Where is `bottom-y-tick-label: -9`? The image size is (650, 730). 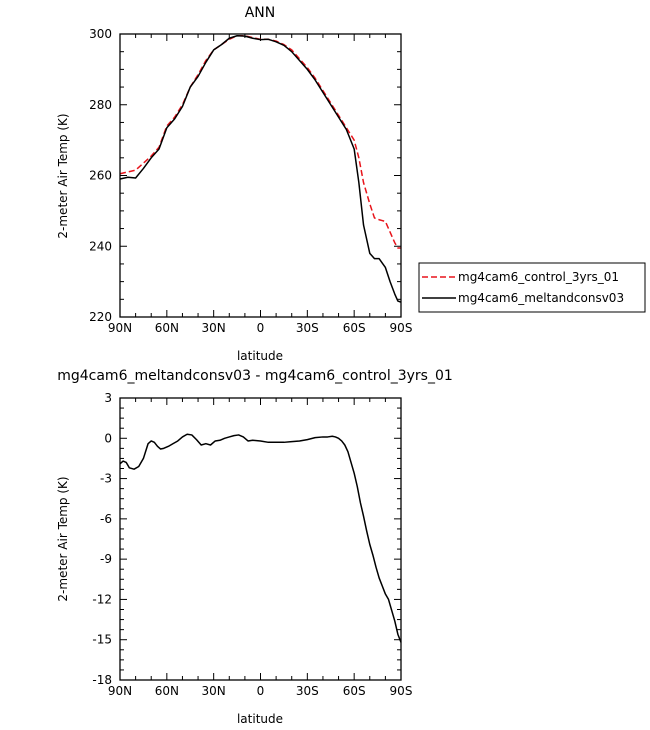
bottom-y-tick-label: -9 is located at coordinates (106, 559).